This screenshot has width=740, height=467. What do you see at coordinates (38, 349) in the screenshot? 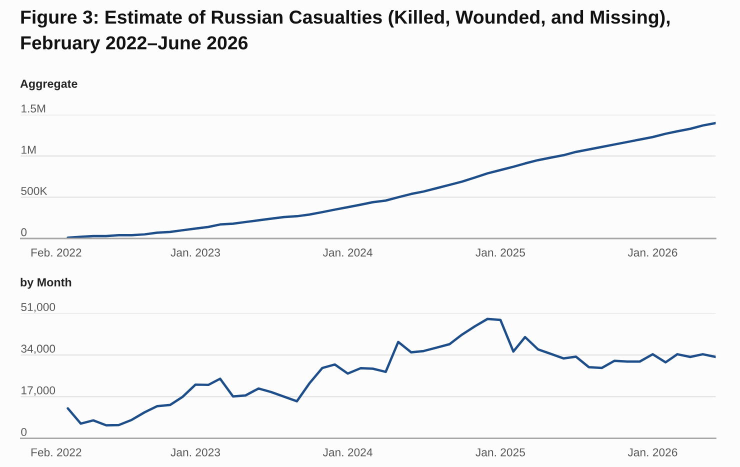
I see `y-tick-label: 34,000` at bounding box center [38, 349].